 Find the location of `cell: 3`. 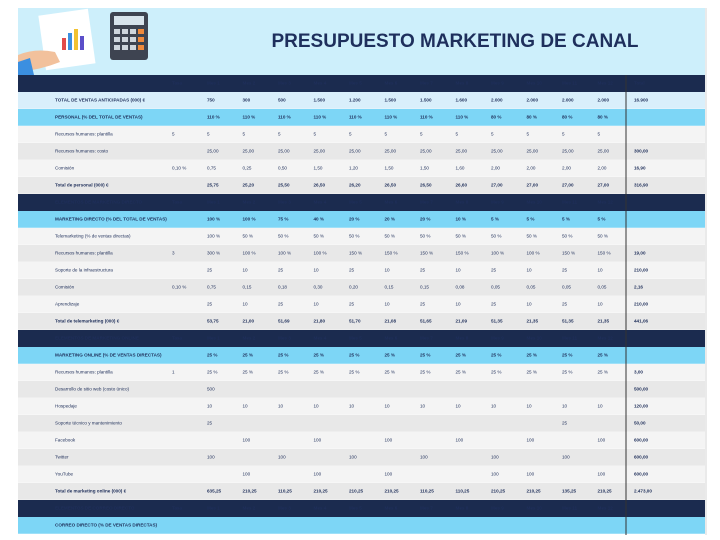

cell: 3 is located at coordinates (173, 253).